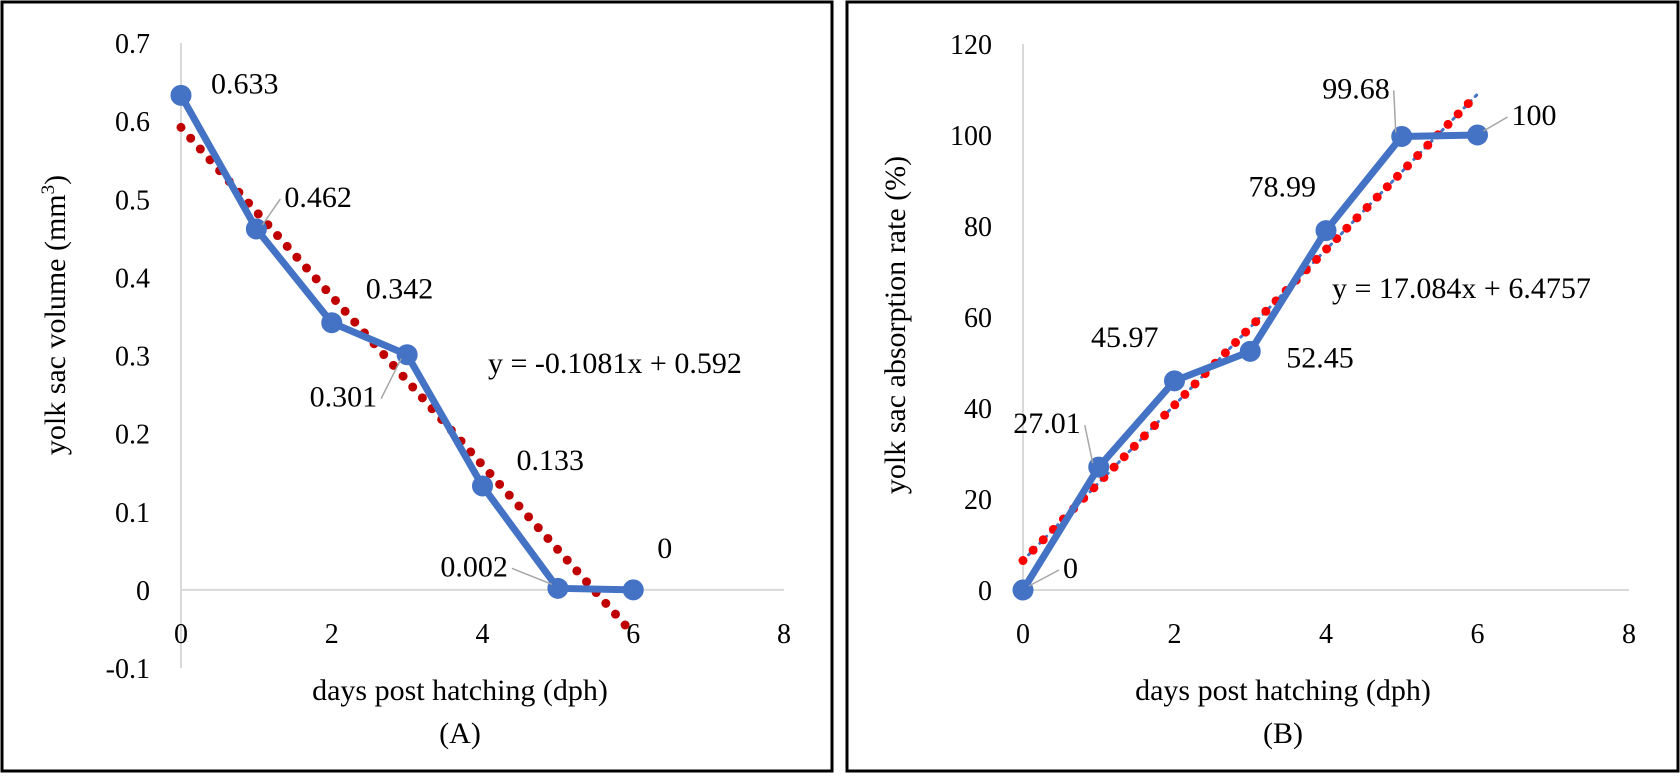 This screenshot has height=778, width=1680. Describe the element at coordinates (400, 289) in the screenshot. I see `data-label: 0.342` at that location.